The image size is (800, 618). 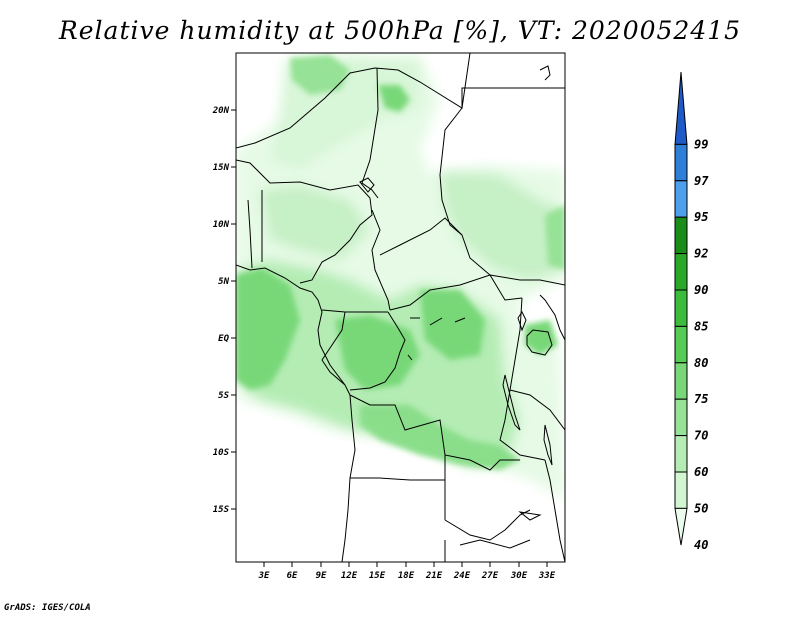 I want to click on lon-label: 15E, so click(x=377, y=576).